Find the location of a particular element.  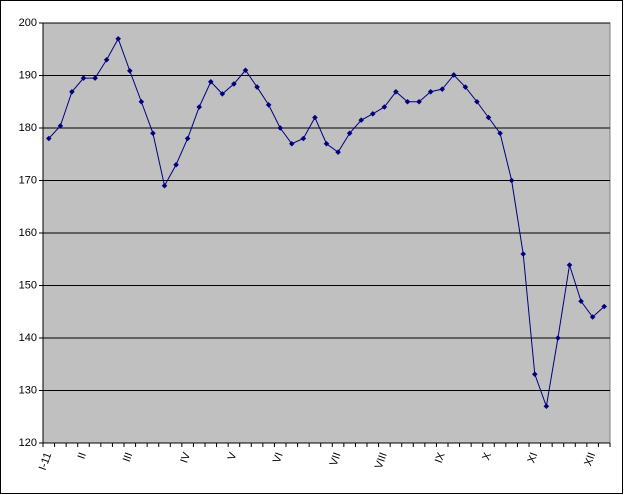

x-tick-label: VI is located at coordinates (278, 458).